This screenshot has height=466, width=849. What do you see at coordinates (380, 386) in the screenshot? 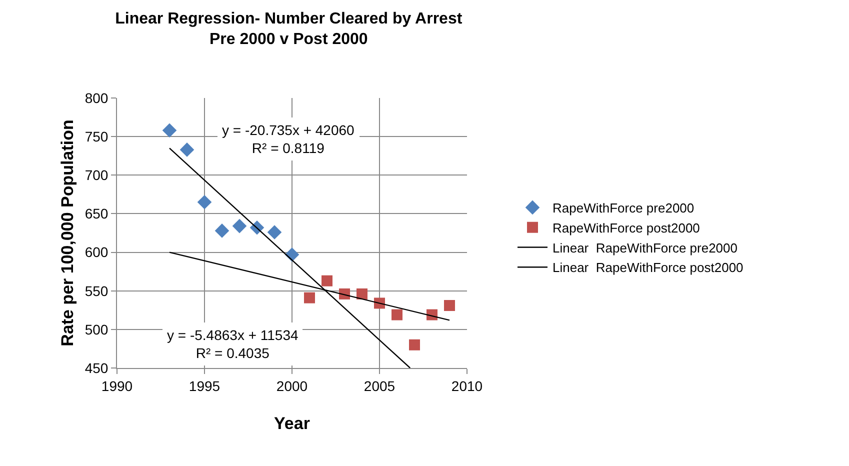
I see `x-tick-label: 2005` at bounding box center [380, 386].